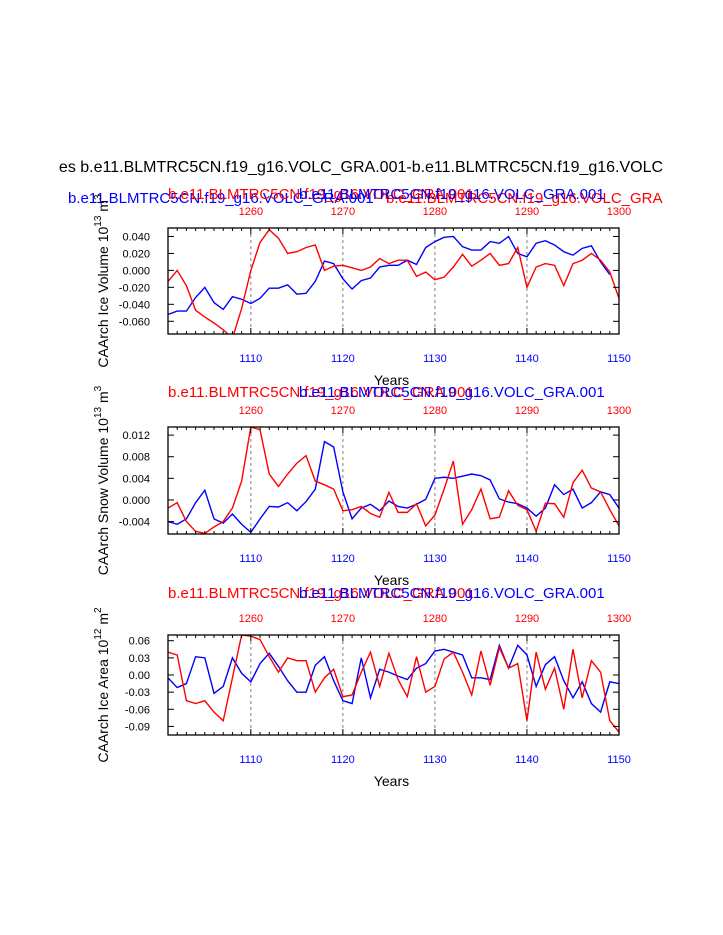  What do you see at coordinates (221, 198) in the screenshot?
I see `top-series-label-blue: b.e11.BLMTRC5CN.f19_g16.VOLC_GRA.001` at bounding box center [221, 198].